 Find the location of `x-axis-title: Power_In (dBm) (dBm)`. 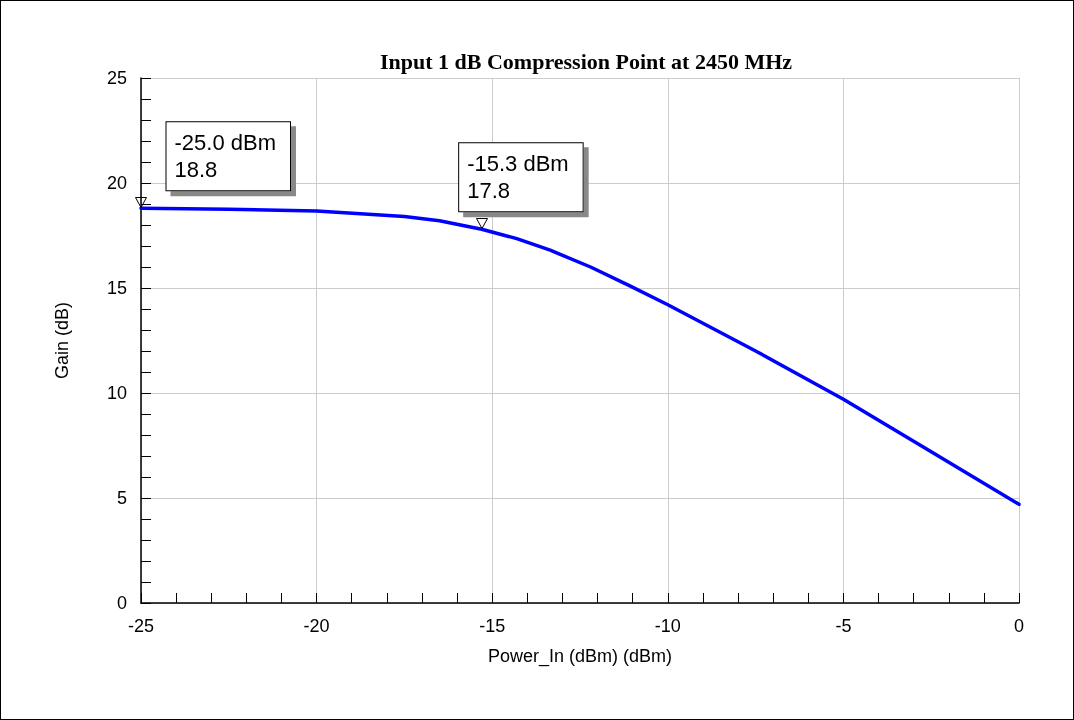

x-axis-title: Power_In (dBm) (dBm) is located at coordinates (580, 656).